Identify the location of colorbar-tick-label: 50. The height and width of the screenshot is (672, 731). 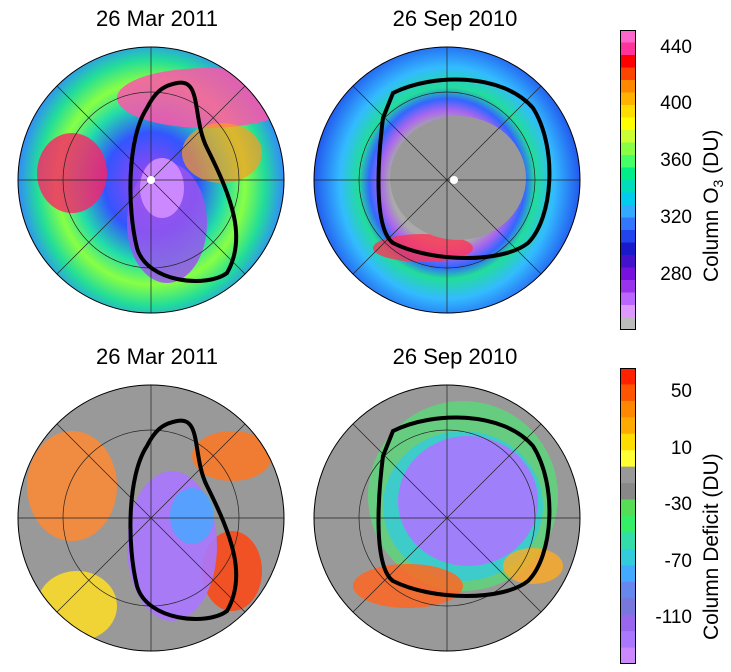
(681, 391).